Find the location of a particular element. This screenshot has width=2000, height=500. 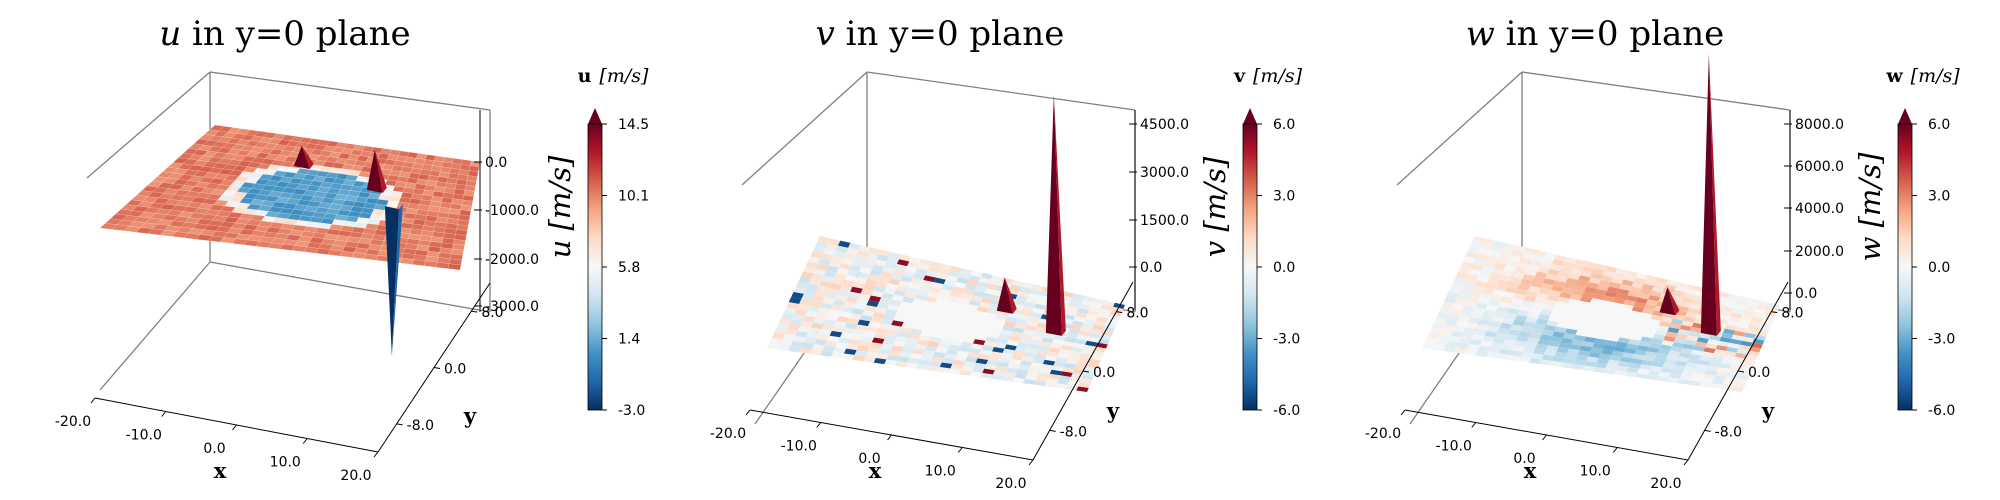

z-tick-label: 3000.0 is located at coordinates (1164, 173).